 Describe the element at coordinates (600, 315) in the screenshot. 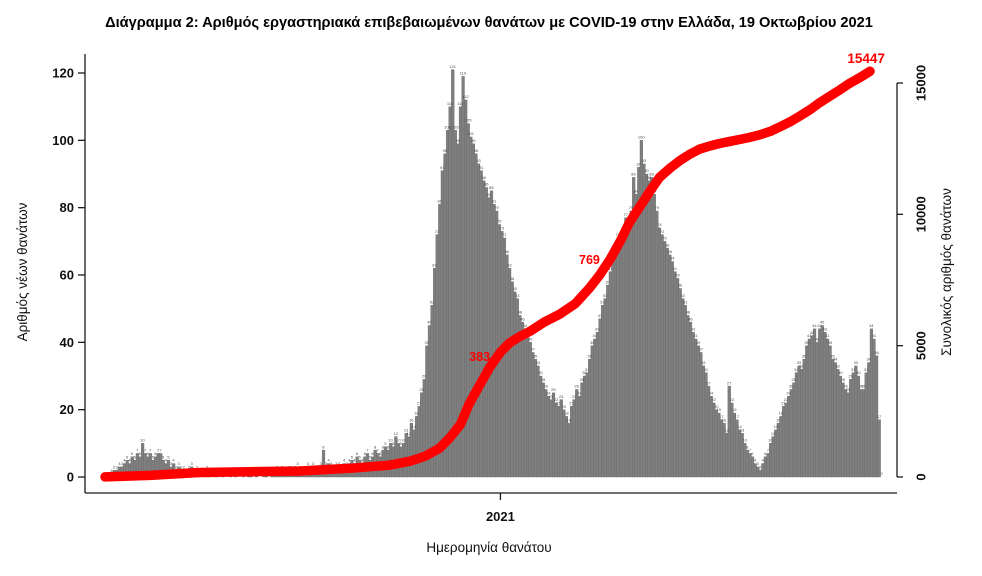

I see `bar-value-label: 47` at that location.